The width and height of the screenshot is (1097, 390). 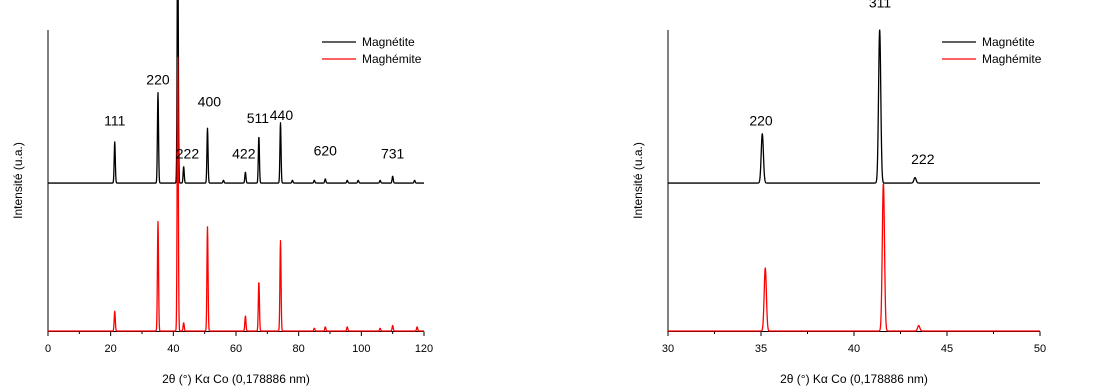 What do you see at coordinates (393, 153) in the screenshot?
I see `peak-label: 731` at bounding box center [393, 153].